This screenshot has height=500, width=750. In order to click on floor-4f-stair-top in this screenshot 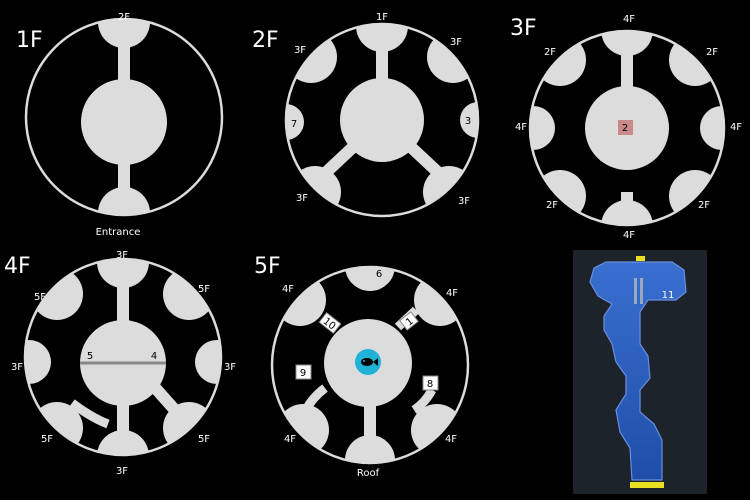, I will do `click(123, 262)`.